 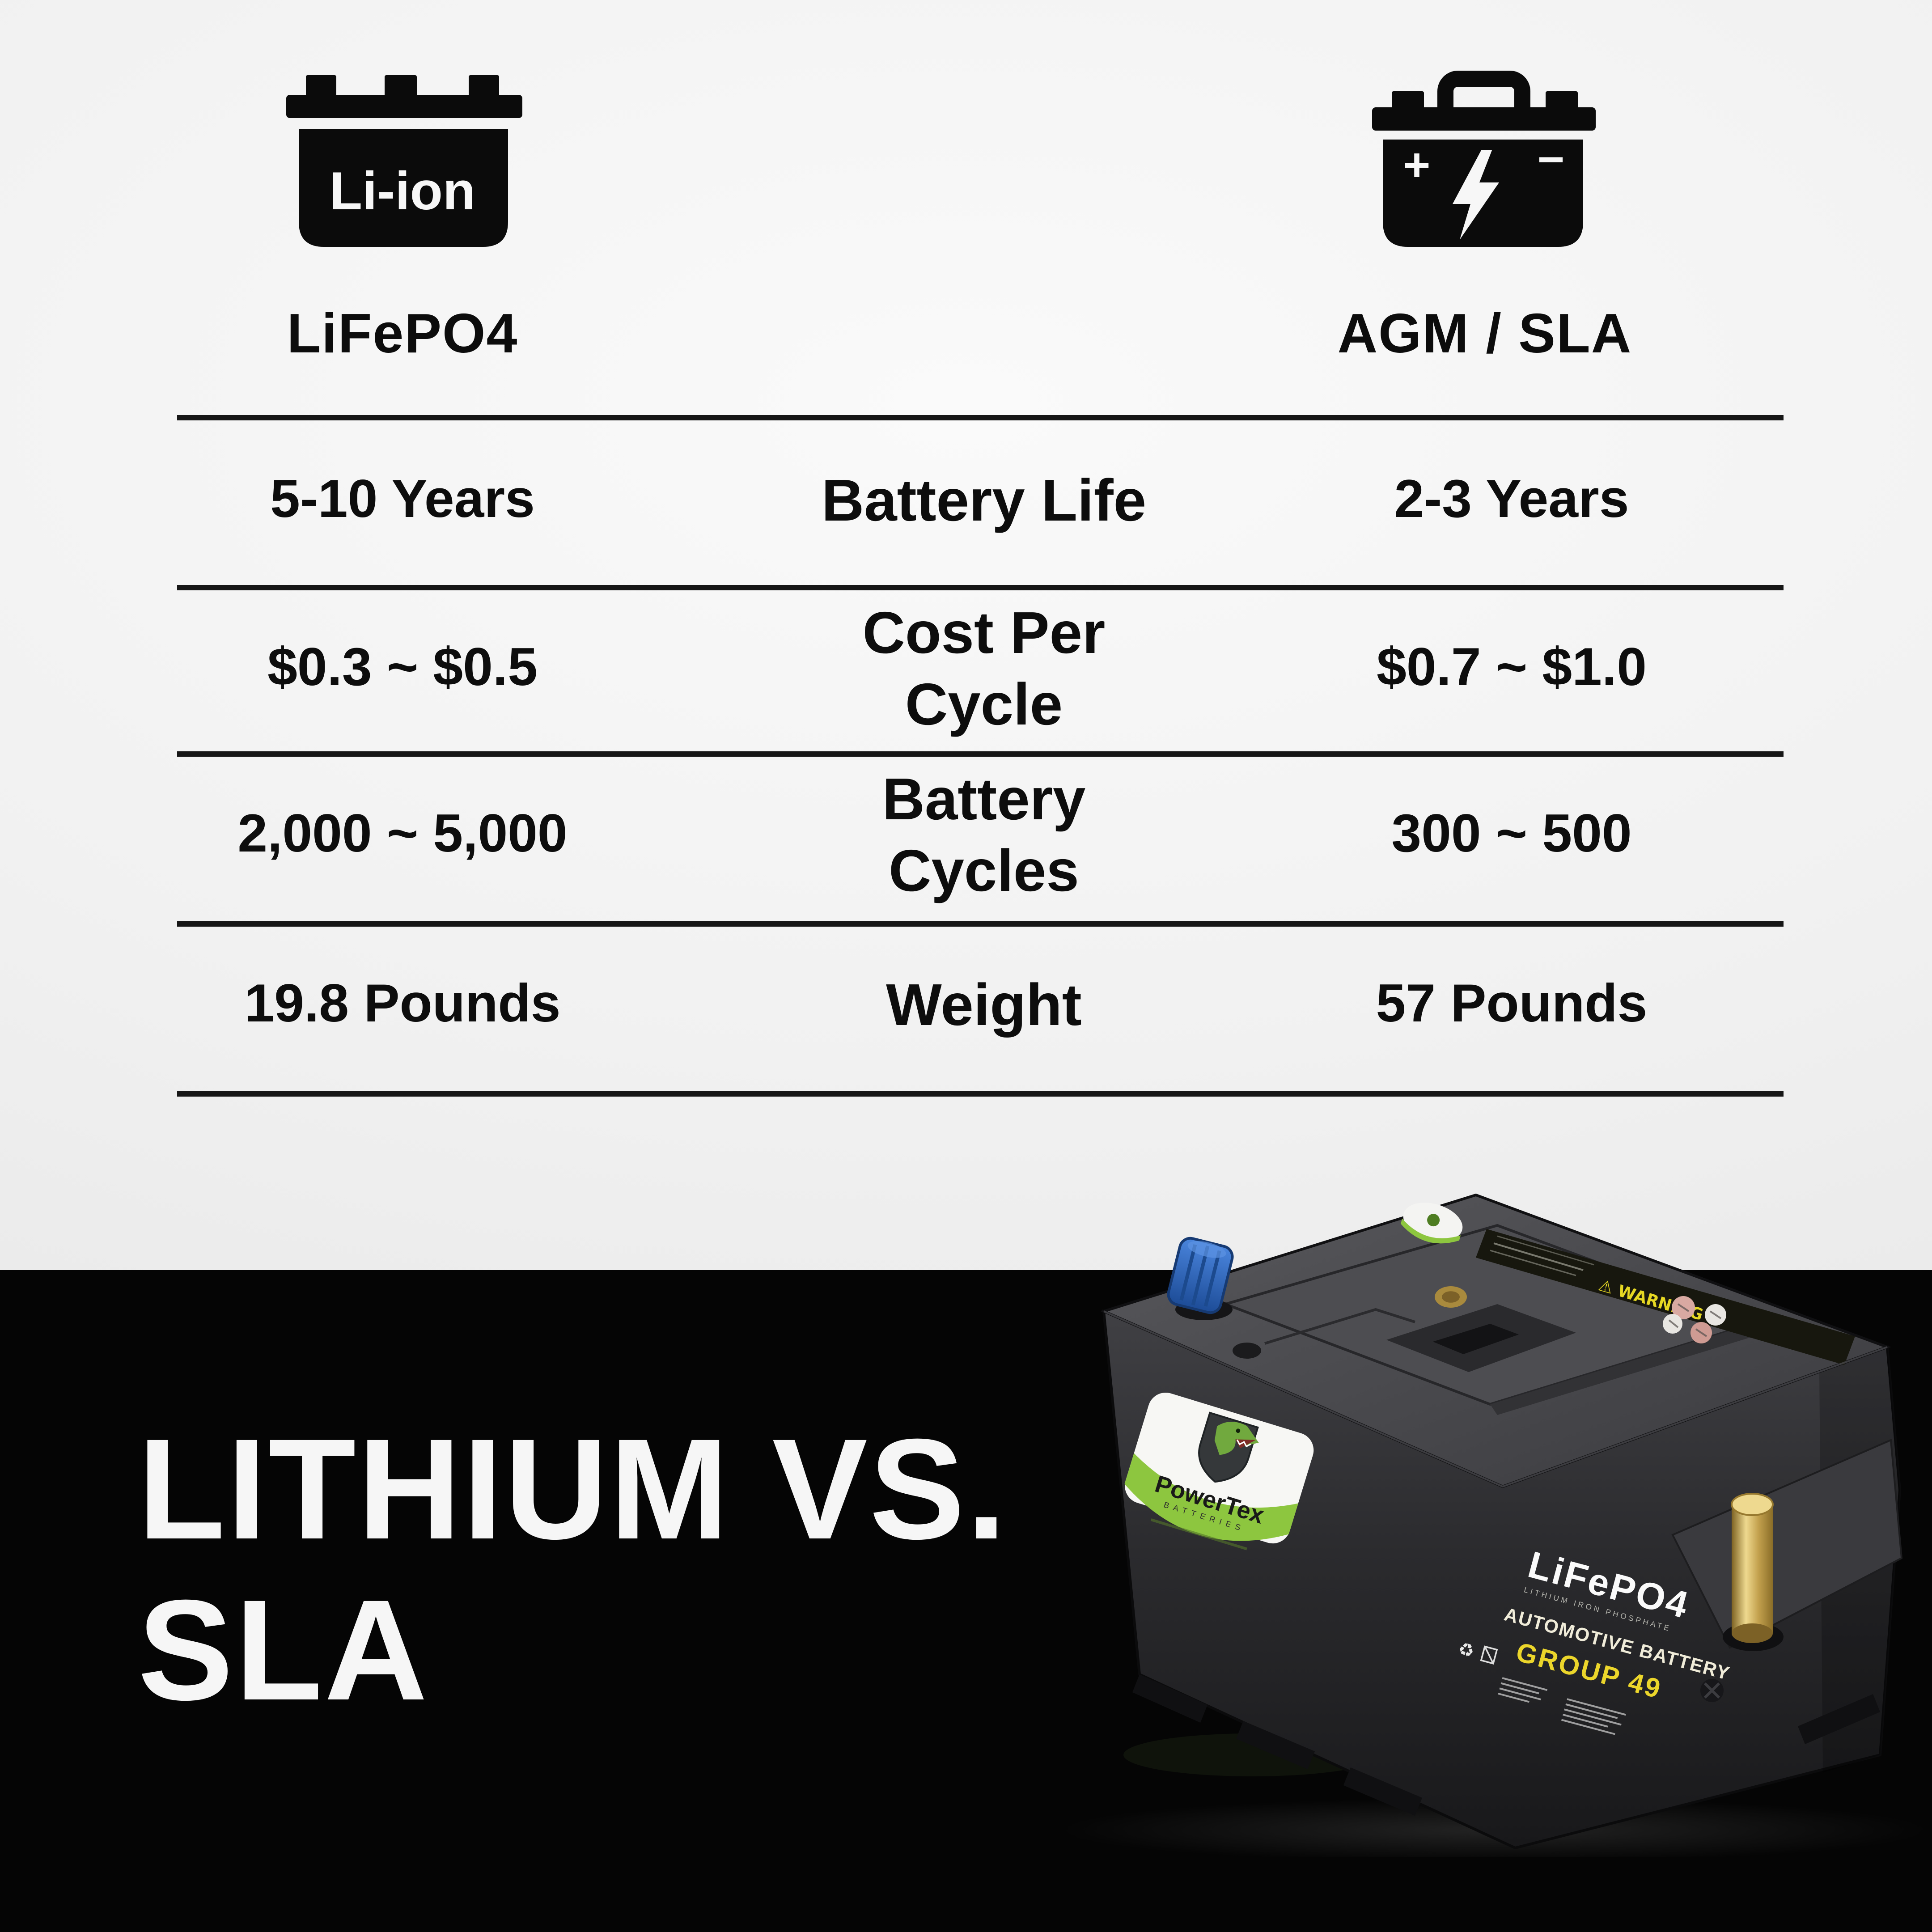 What do you see at coordinates (402, 834) in the screenshot?
I see `value-lifepo4: 2,000 ~ 5,000` at bounding box center [402, 834].